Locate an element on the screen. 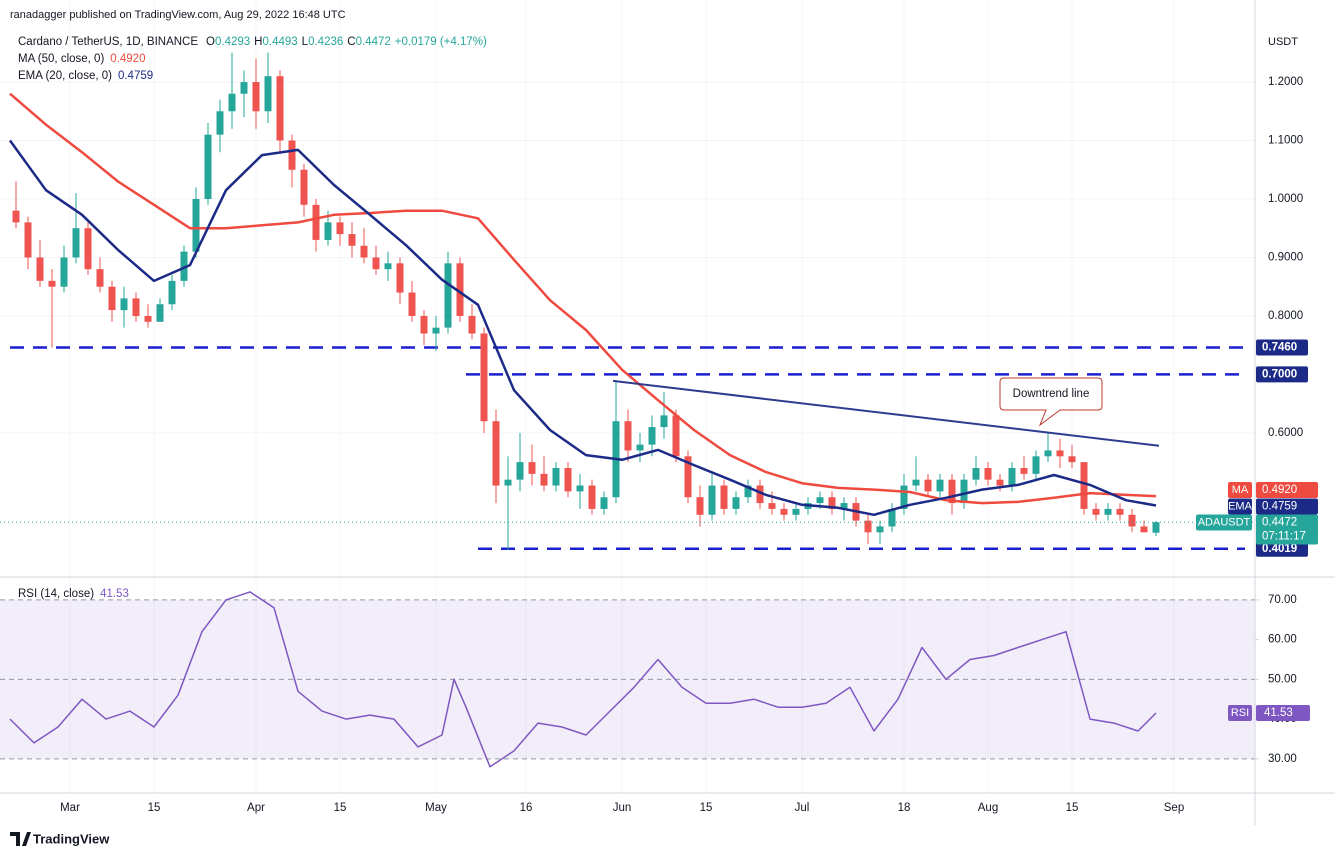  callout-text: Downtrend line is located at coordinates (1051, 394).